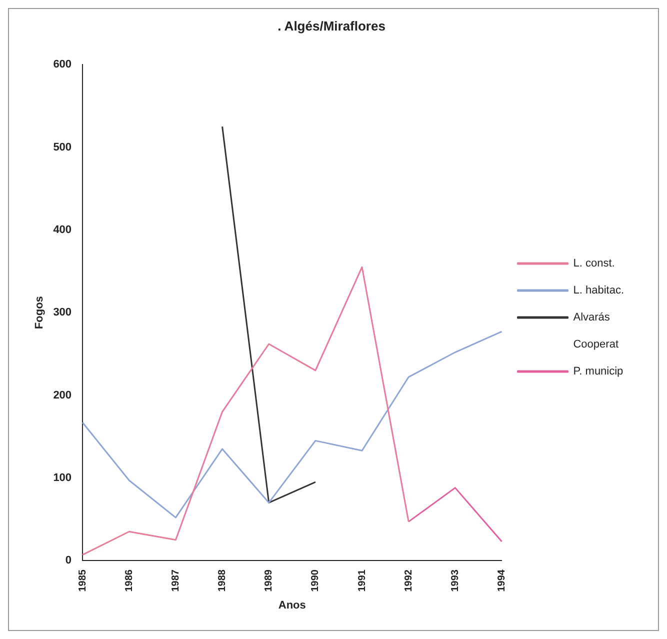 Image resolution: width=667 pixels, height=639 pixels. What do you see at coordinates (598, 372) in the screenshot?
I see `legend-label: P. municip` at bounding box center [598, 372].